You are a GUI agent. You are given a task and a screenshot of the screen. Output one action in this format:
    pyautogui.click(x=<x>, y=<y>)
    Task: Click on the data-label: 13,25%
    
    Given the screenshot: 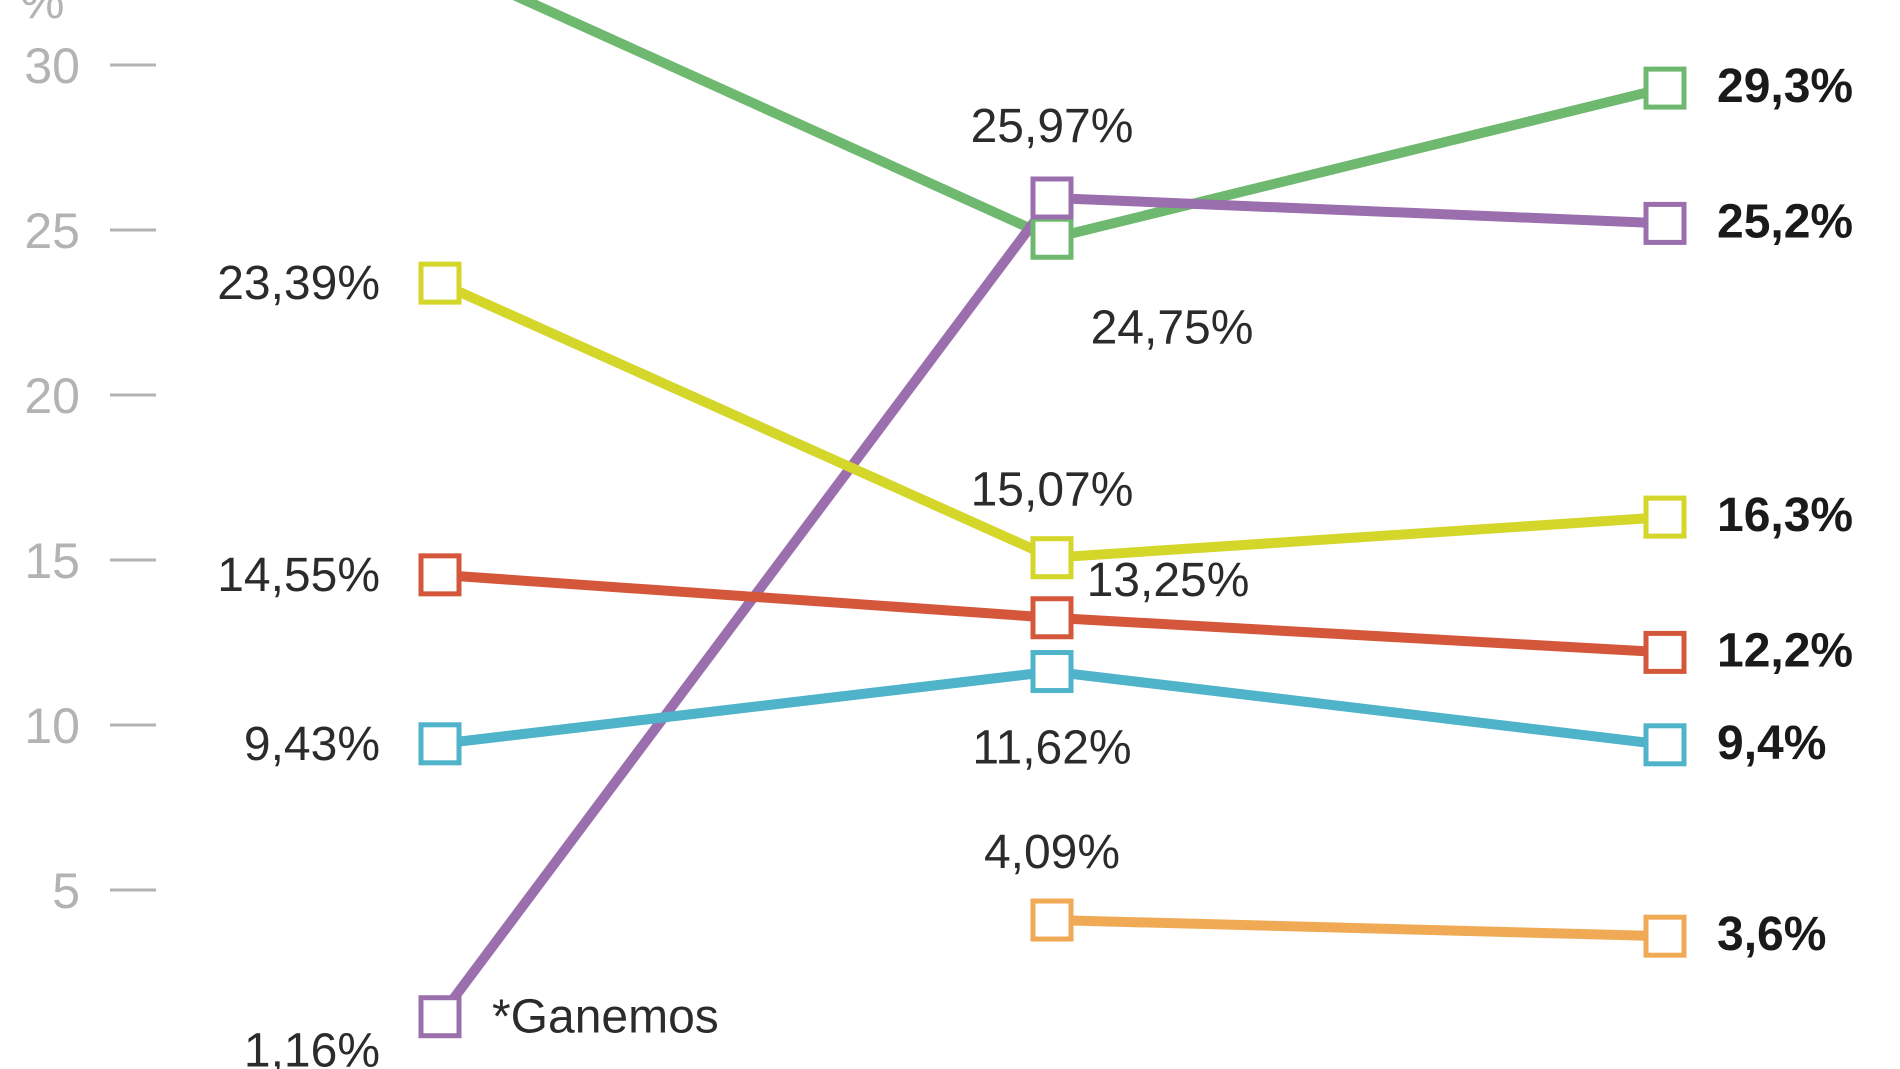 What is the action you would take?
    pyautogui.click(x=1168, y=580)
    